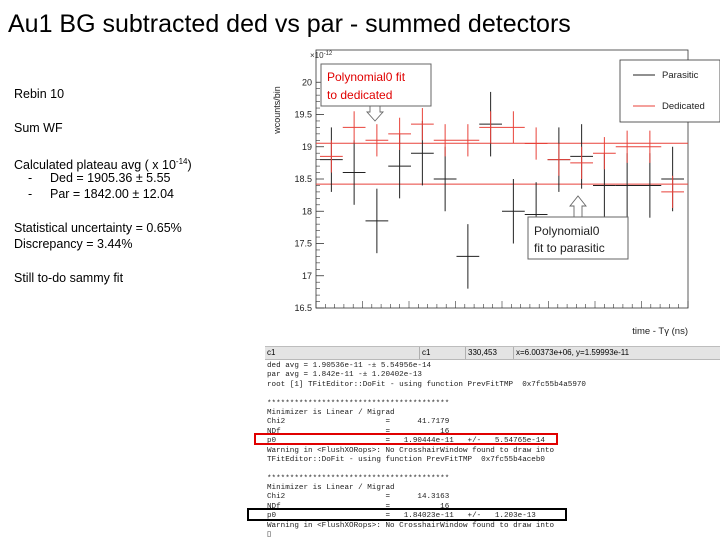 The image size is (720, 541). I want to click on dedicated-fit-highlight, so click(406, 439).